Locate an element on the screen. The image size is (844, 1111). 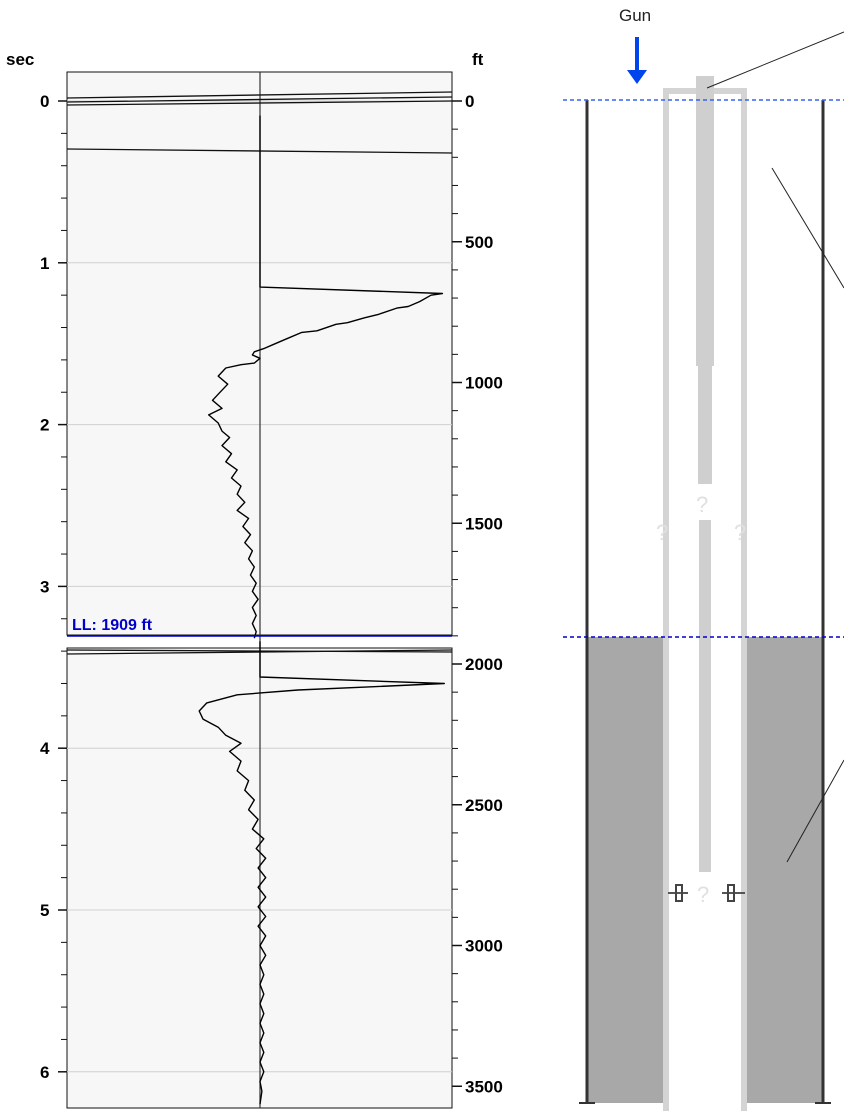
left-tick-label: 0 is located at coordinates (44, 101).